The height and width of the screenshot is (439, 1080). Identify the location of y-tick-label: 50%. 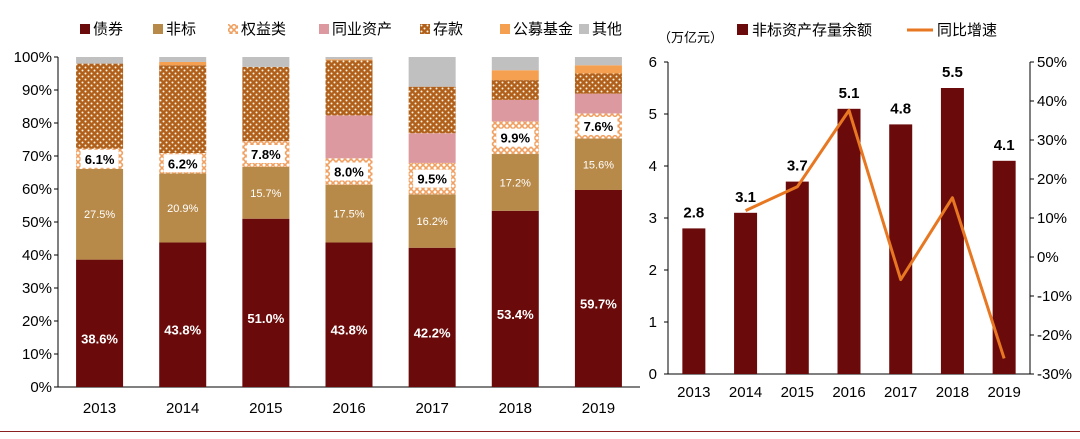
(37, 222).